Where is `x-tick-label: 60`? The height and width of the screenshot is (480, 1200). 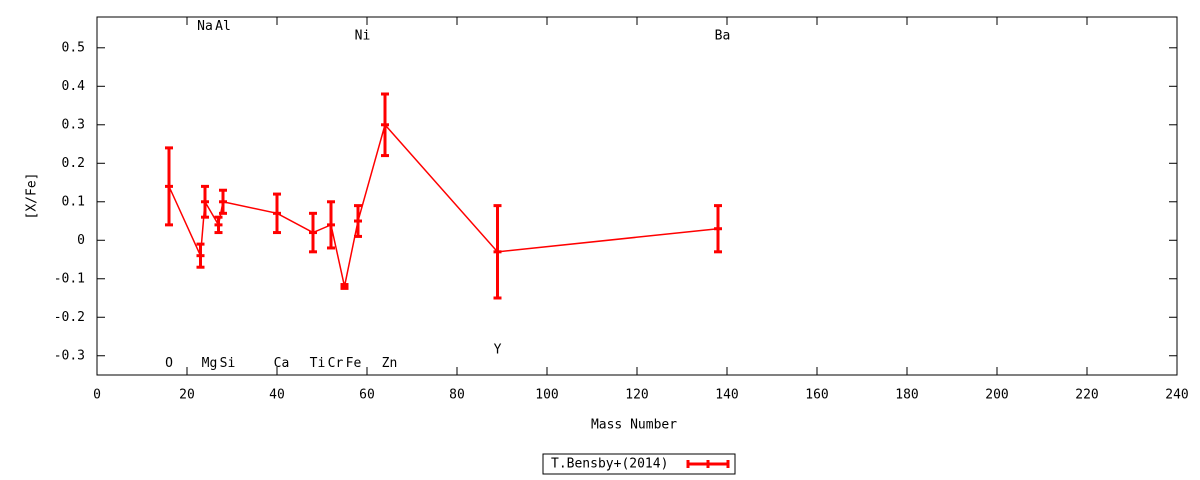 x-tick-label: 60 is located at coordinates (367, 395).